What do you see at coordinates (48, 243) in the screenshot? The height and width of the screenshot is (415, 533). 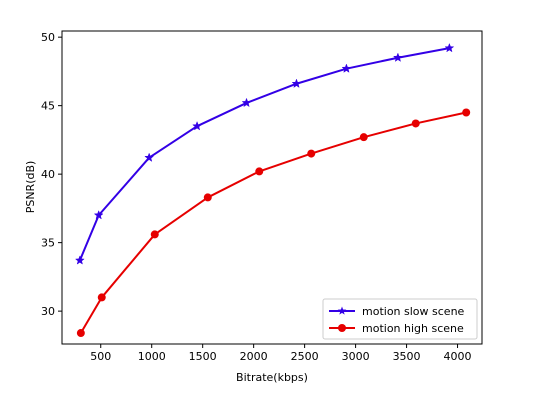 I see `y-tick-label: 35` at bounding box center [48, 243].